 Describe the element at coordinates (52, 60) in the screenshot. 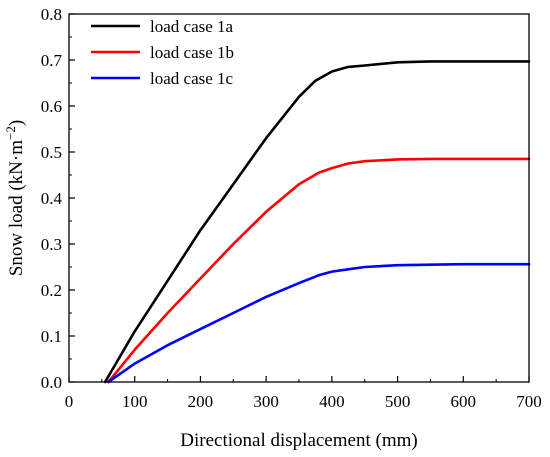

I see `y-tick-label: 0.7` at that location.